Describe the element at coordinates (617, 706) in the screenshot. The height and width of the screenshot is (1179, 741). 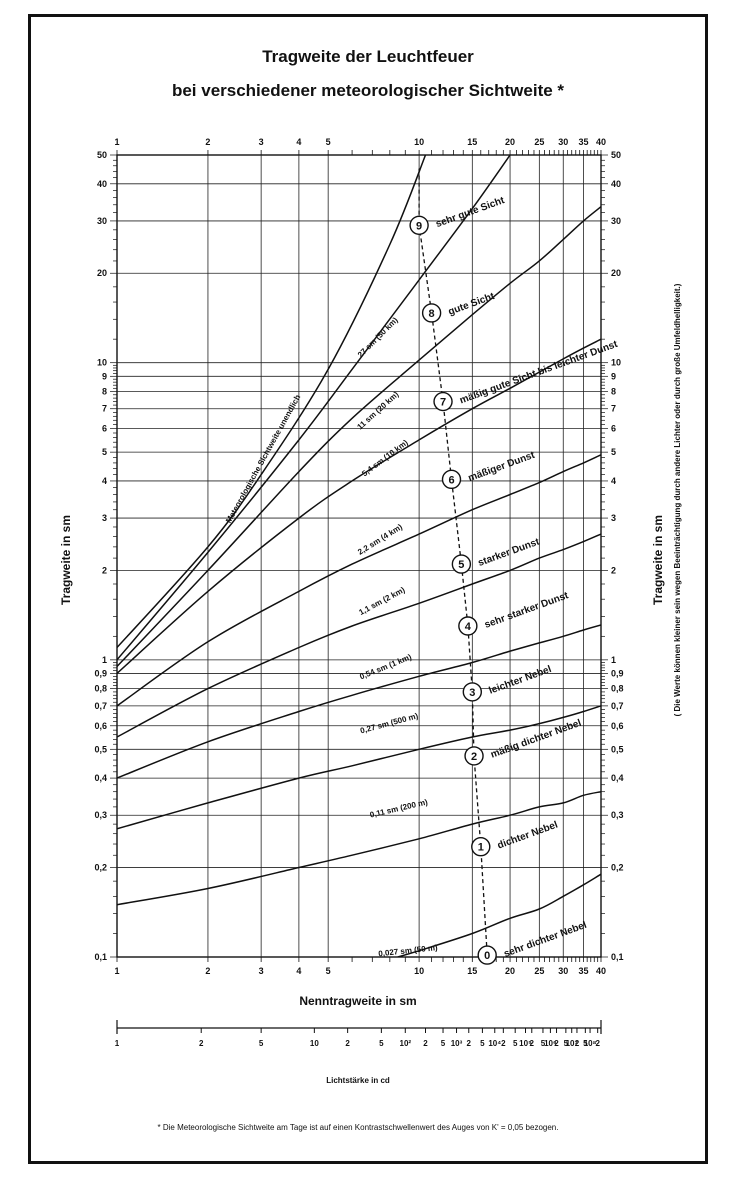
I see `y-tick-label-right: 0,7` at that location.